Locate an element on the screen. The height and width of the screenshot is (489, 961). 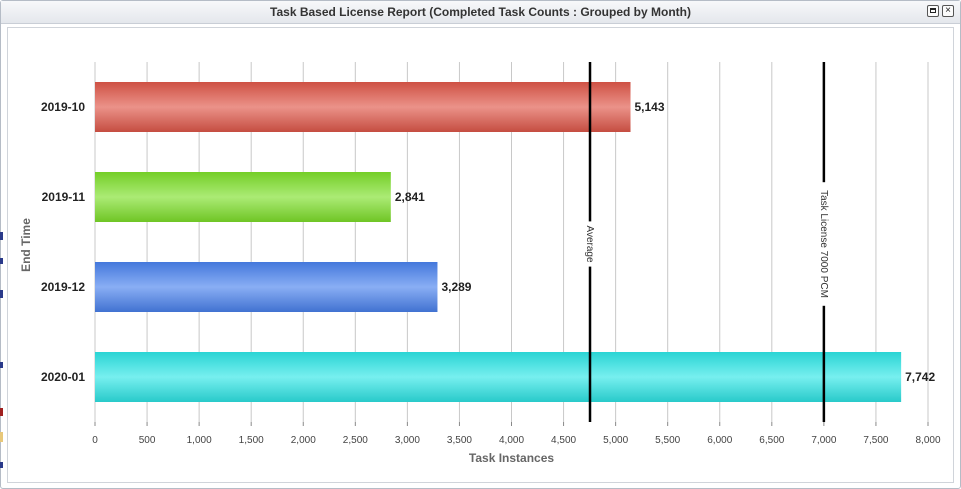
x-tick-label: 2,500 is located at coordinates (355, 440).